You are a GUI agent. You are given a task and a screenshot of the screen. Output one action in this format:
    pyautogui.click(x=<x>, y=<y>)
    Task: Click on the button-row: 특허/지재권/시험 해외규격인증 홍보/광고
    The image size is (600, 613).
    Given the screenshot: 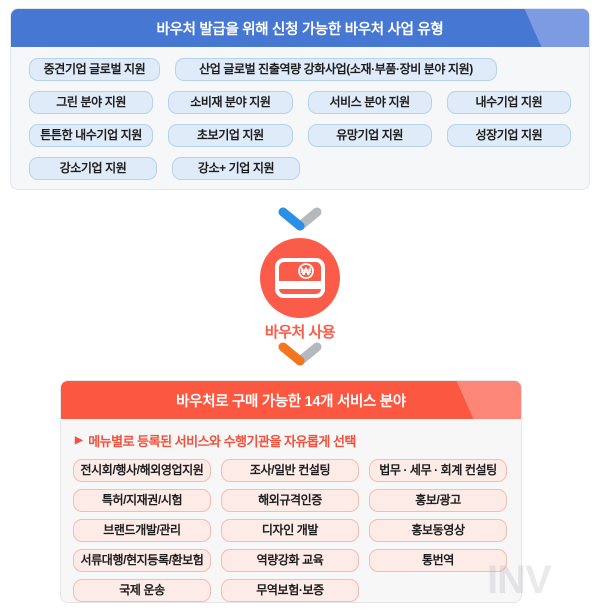 What is the action you would take?
    pyautogui.click(x=291, y=500)
    